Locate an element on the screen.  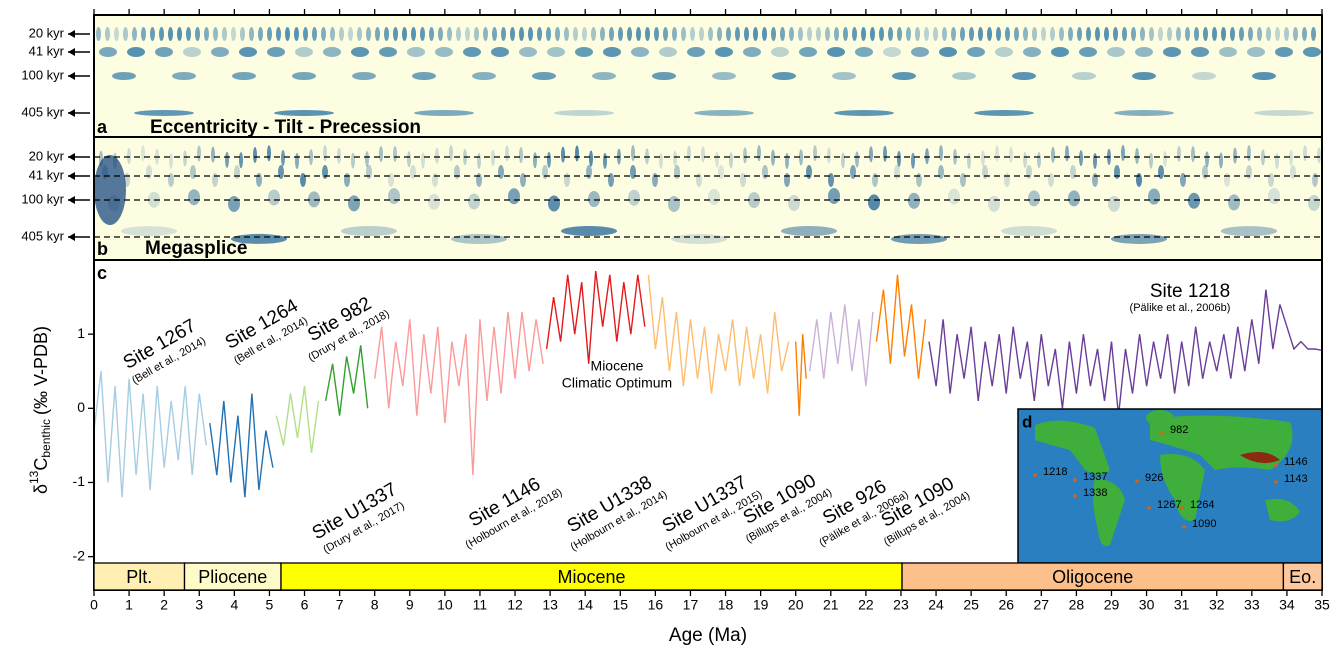
x-tick-label: 34 is located at coordinates (1287, 605).